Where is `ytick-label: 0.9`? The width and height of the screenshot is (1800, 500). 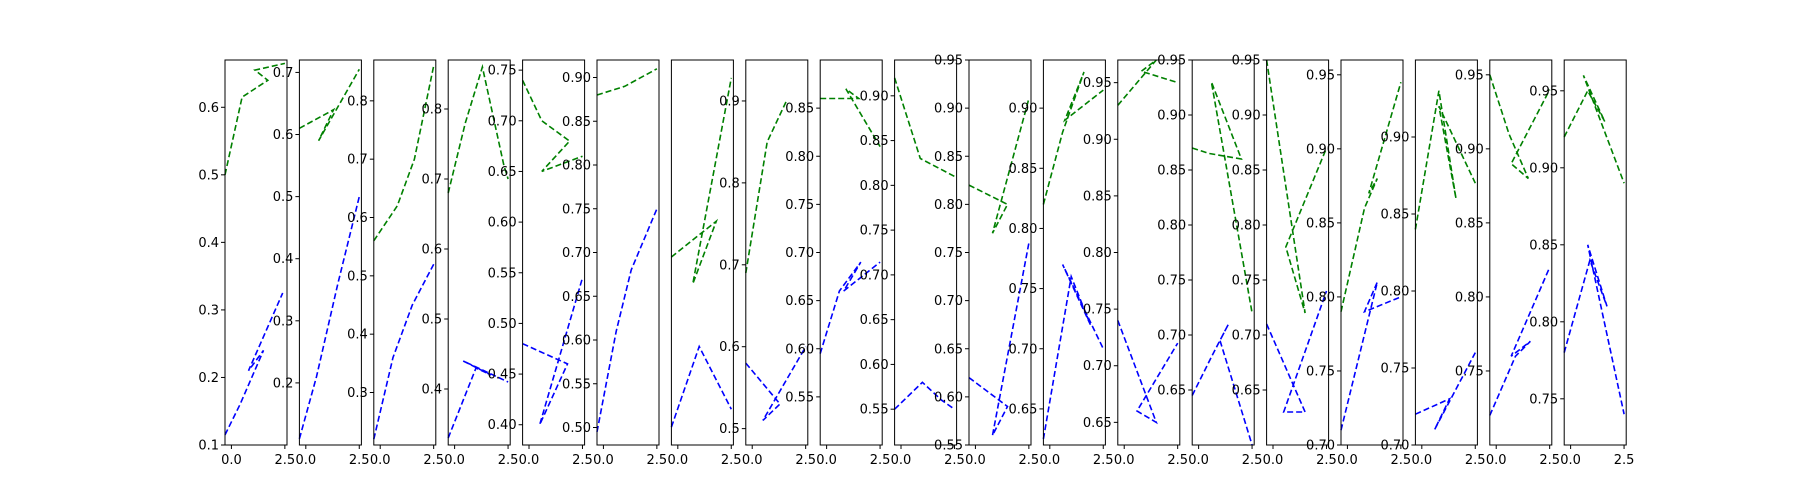 ytick-label: 0.9 is located at coordinates (729, 101).